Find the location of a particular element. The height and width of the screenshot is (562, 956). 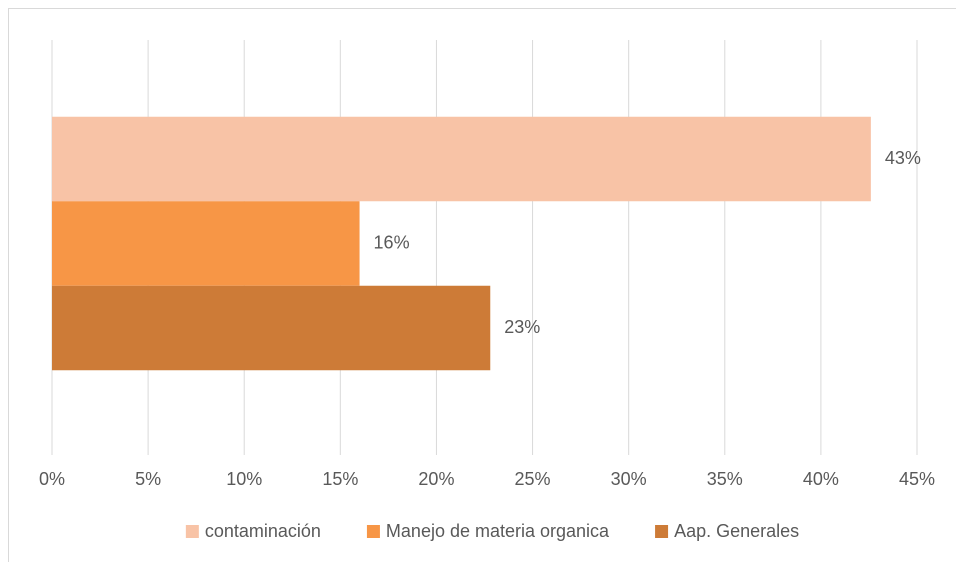

x-tick-label: 20% is located at coordinates (436, 479).